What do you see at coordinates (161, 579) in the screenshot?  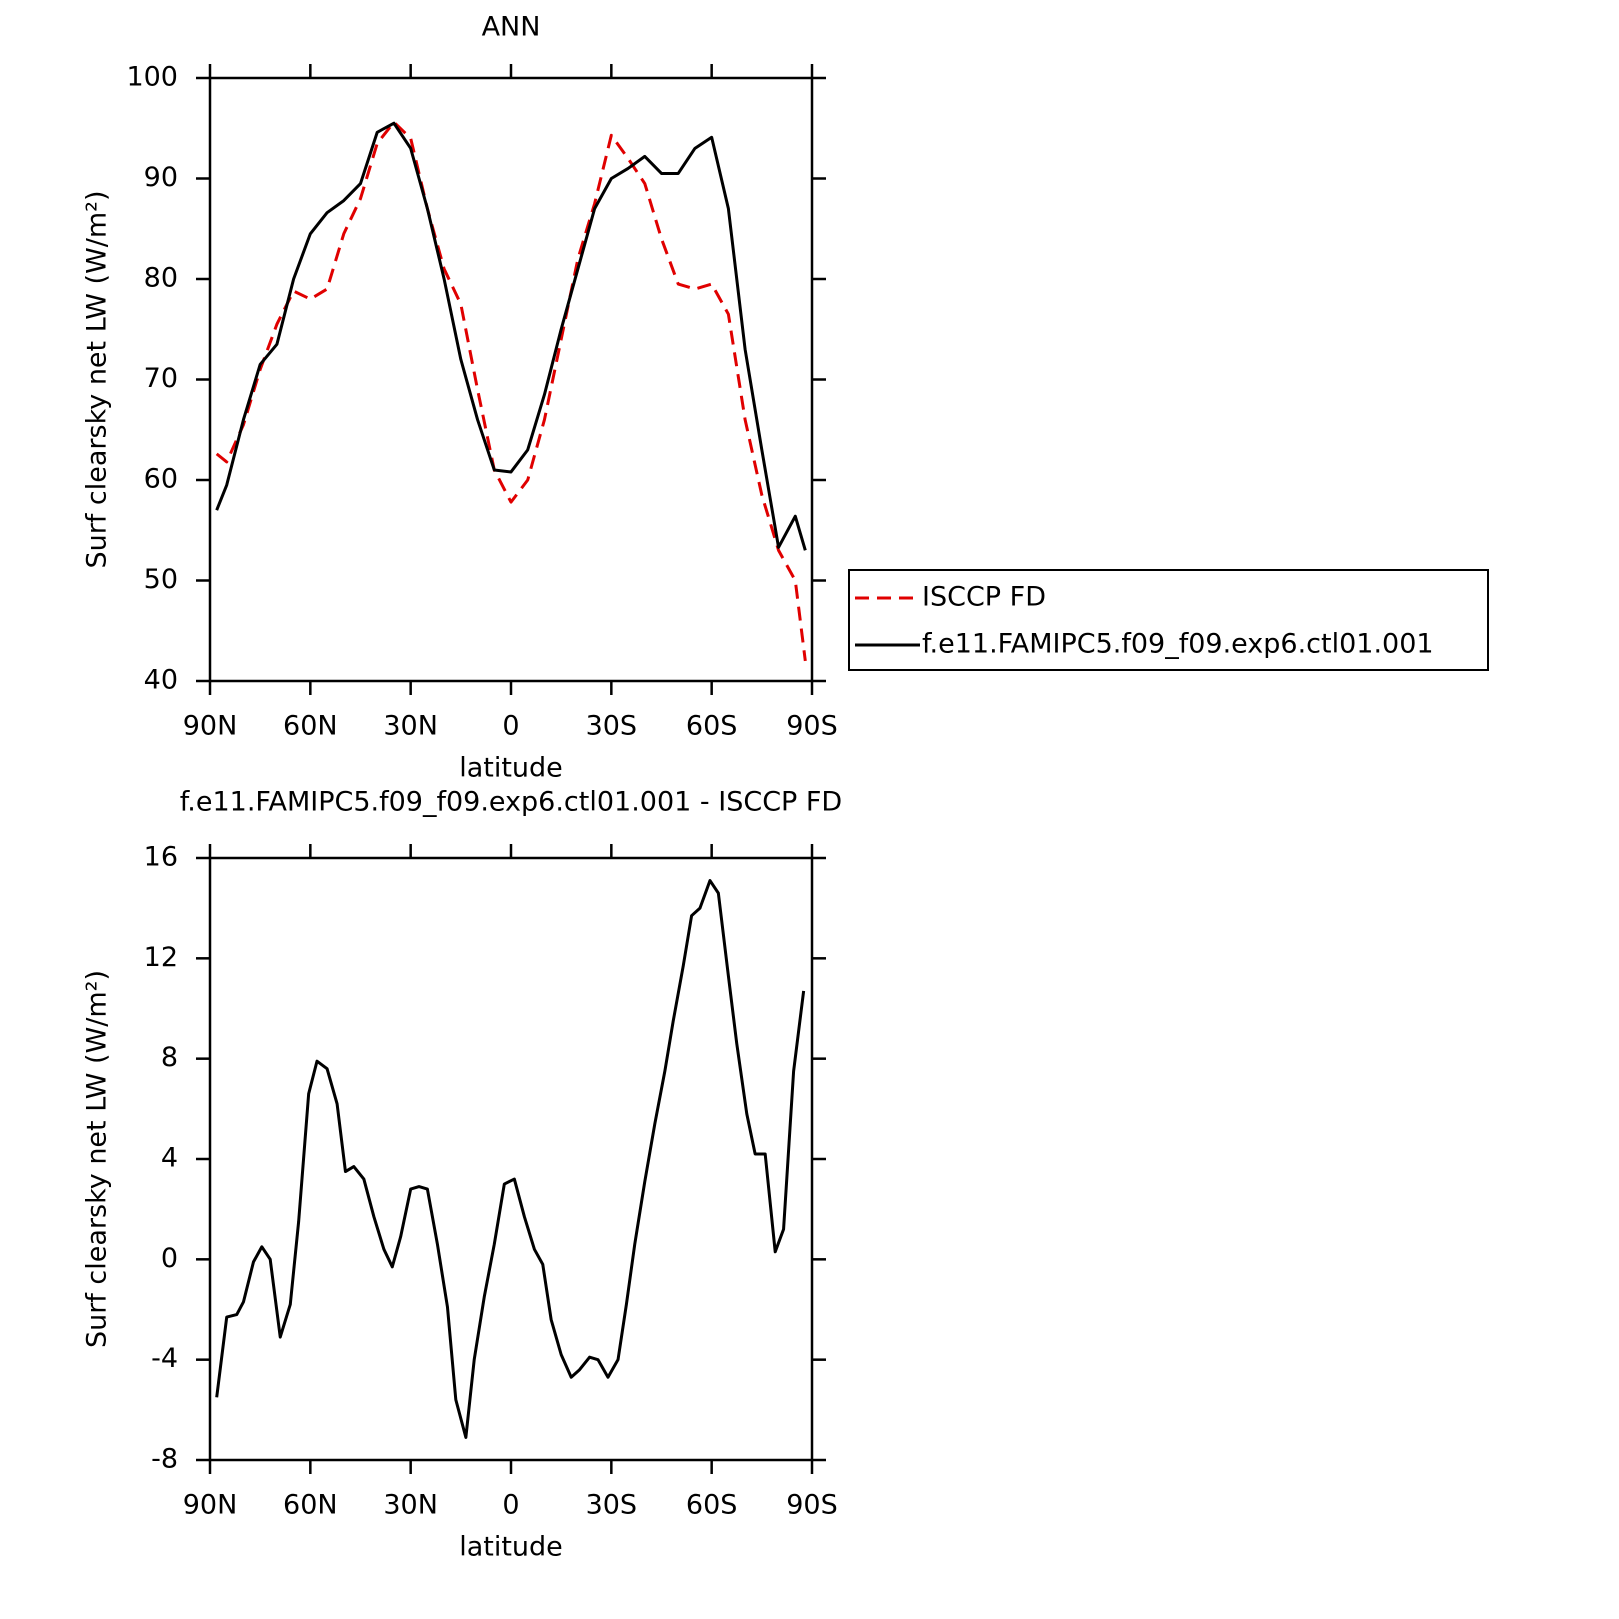 I see `y-tick-label: 50` at bounding box center [161, 579].